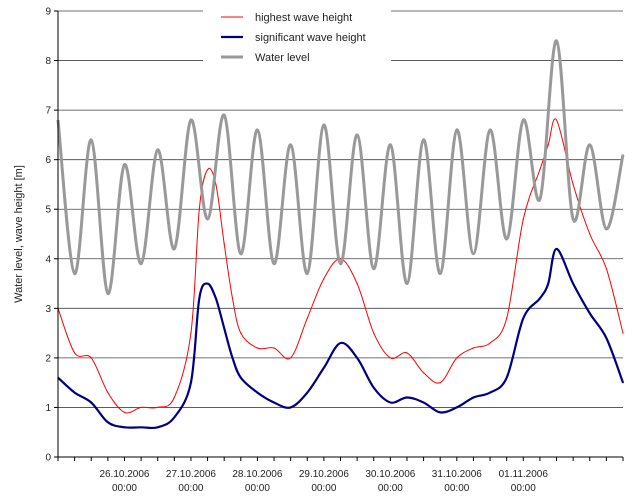 The width and height of the screenshot is (634, 497). What do you see at coordinates (303, 18) in the screenshot?
I see `legend-label: highest wave height` at bounding box center [303, 18].